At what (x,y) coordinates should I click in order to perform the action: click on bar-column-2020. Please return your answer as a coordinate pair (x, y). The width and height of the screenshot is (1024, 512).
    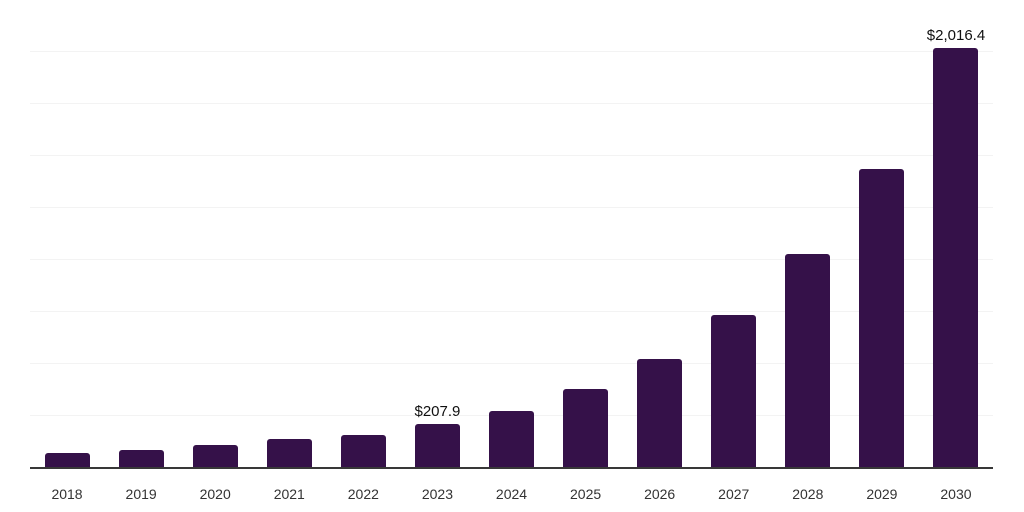
    Looking at the image, I should click on (215, 234).